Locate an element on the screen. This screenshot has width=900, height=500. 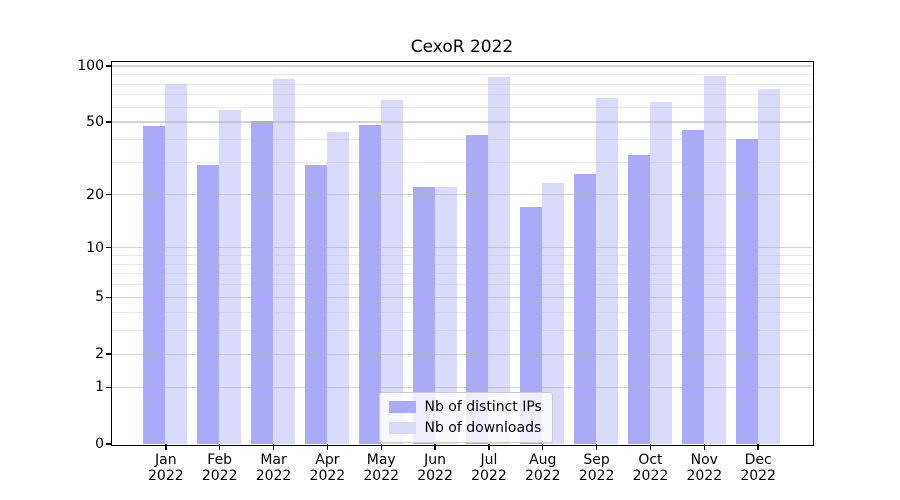
y-tick-label: 2 is located at coordinates (99, 354).